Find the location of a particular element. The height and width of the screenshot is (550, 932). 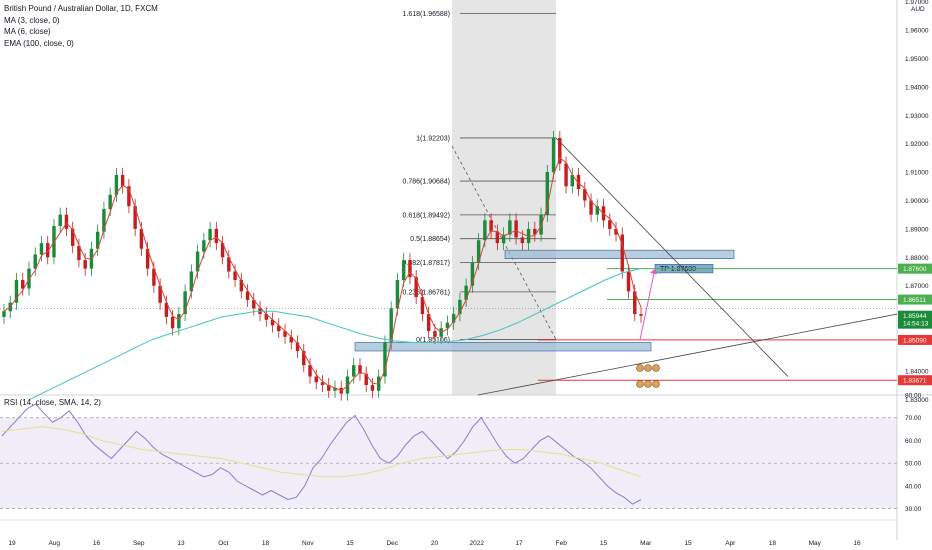

date-range-highlight is located at coordinates (504, 197).